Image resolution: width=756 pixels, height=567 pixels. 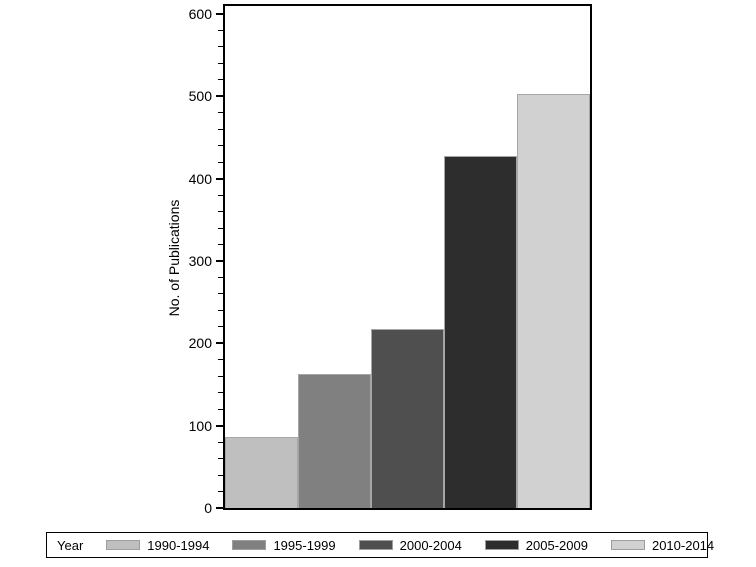 I want to click on y-axis-tick-label: 500, so click(x=200, y=96).